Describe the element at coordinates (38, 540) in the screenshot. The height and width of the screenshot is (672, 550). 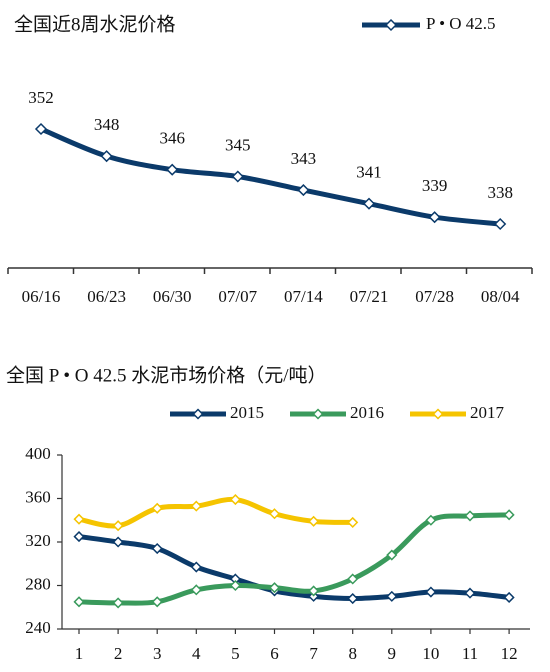
I see `y-tick-label: 320` at that location.